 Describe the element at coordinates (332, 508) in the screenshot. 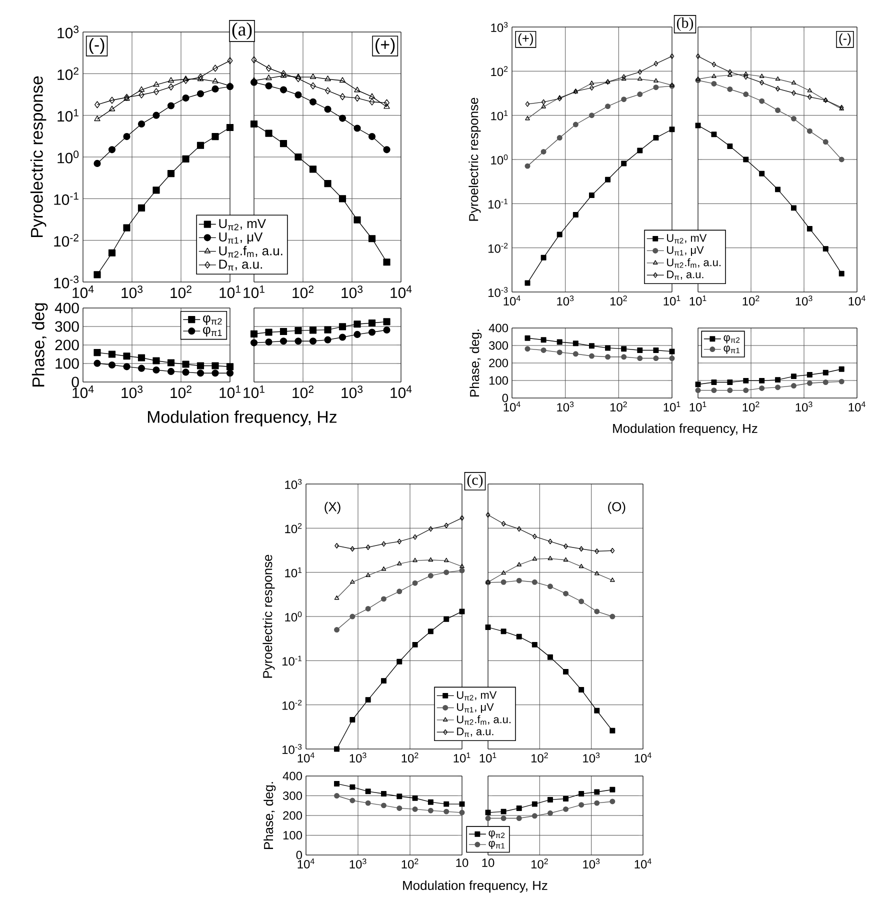

I see `annotation: (X)` at that location.